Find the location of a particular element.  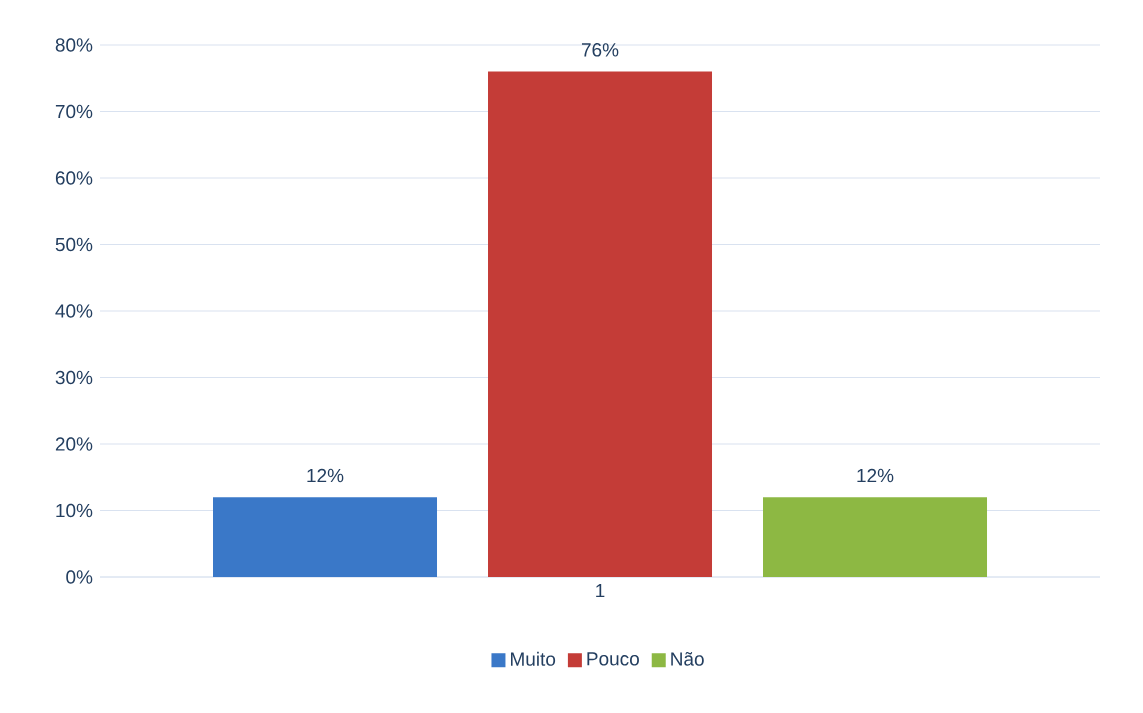

y-tick-label: 40% is located at coordinates (74, 311).